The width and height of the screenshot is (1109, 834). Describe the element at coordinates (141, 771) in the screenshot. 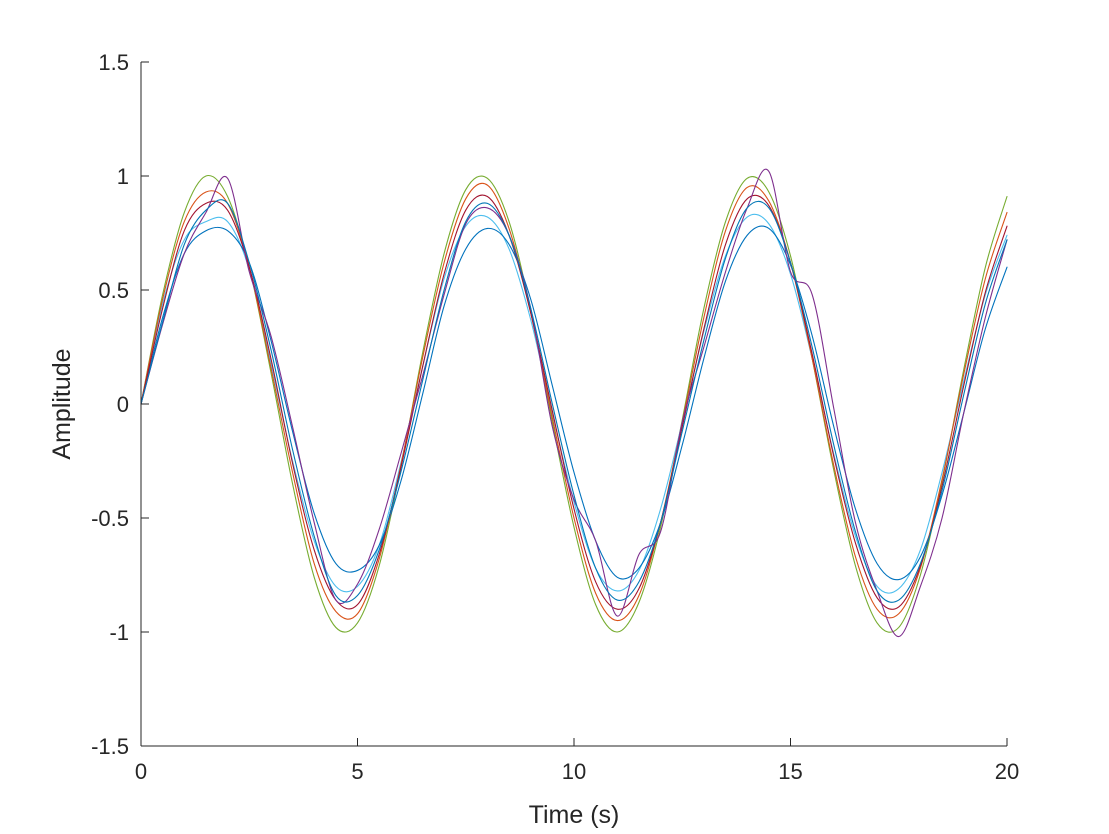

I see `x-tick-label: 0` at that location.